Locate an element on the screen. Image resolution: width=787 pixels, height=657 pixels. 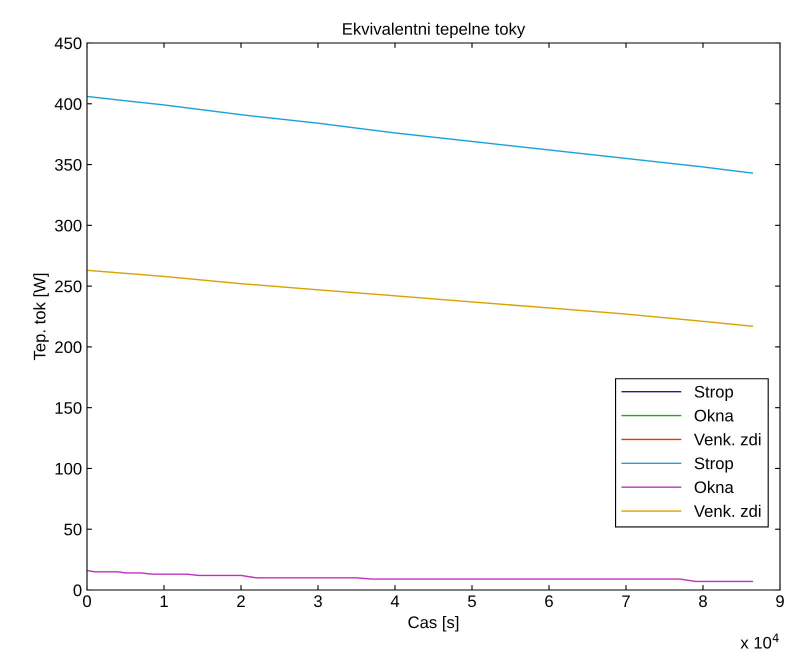
x-tick-label: 5 is located at coordinates (472, 601).